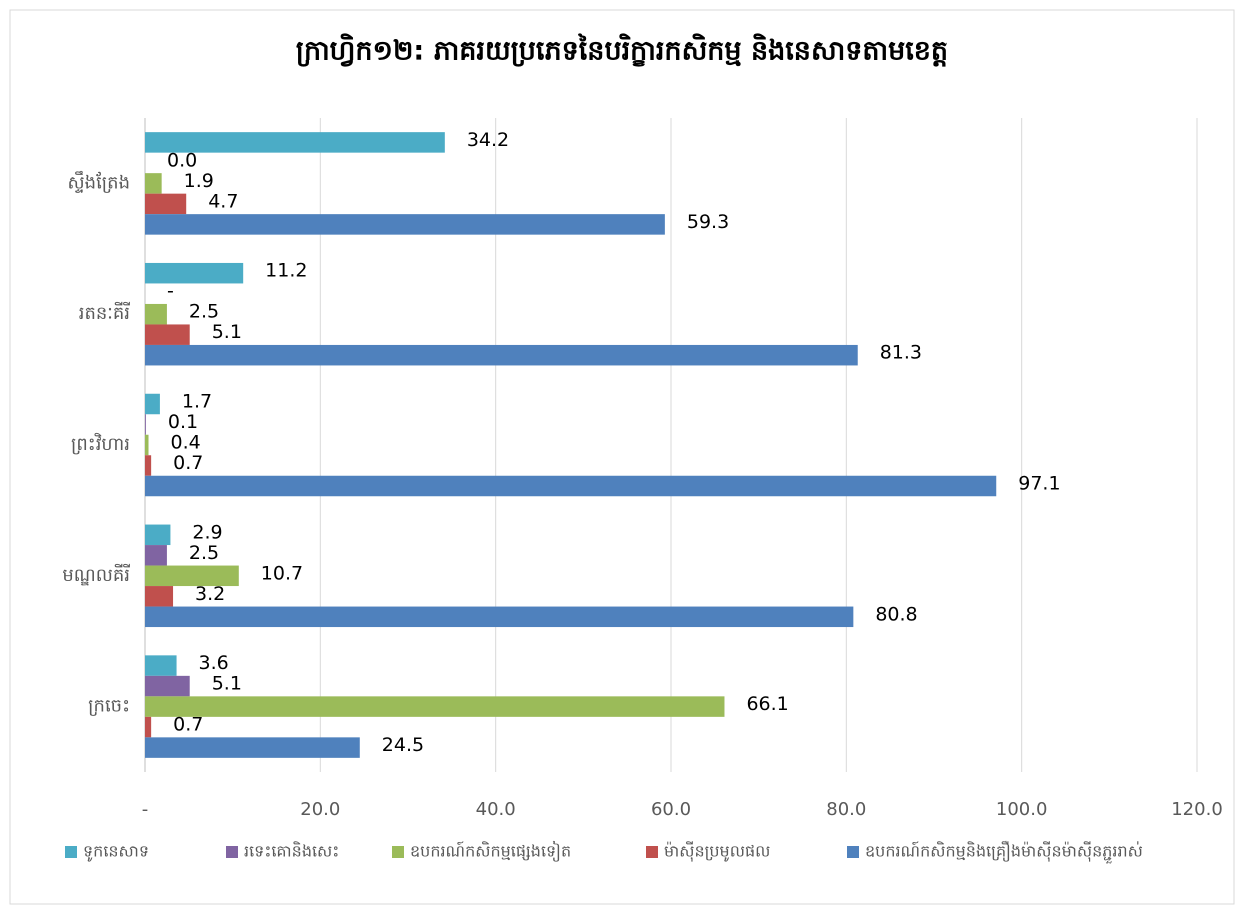 This screenshot has width=1244, height=920. Describe the element at coordinates (207, 532) in the screenshot. I see `data-label: 2.9` at that location.